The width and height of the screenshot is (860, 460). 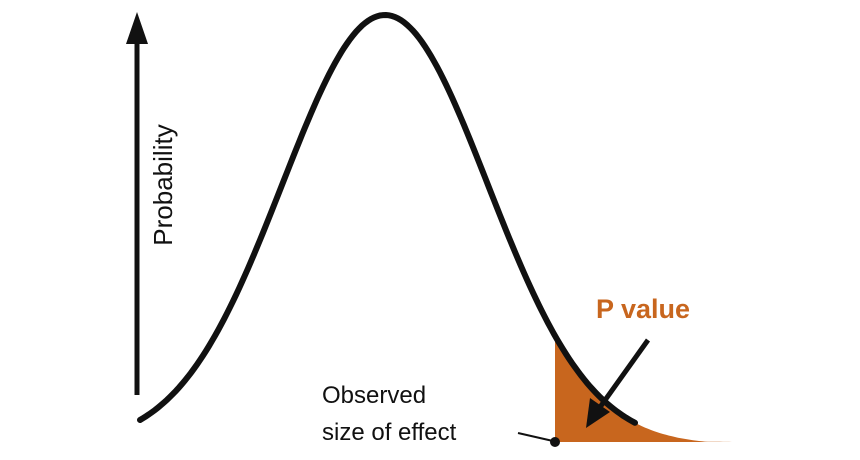 I want to click on p-value-area, so click(x=645, y=388).